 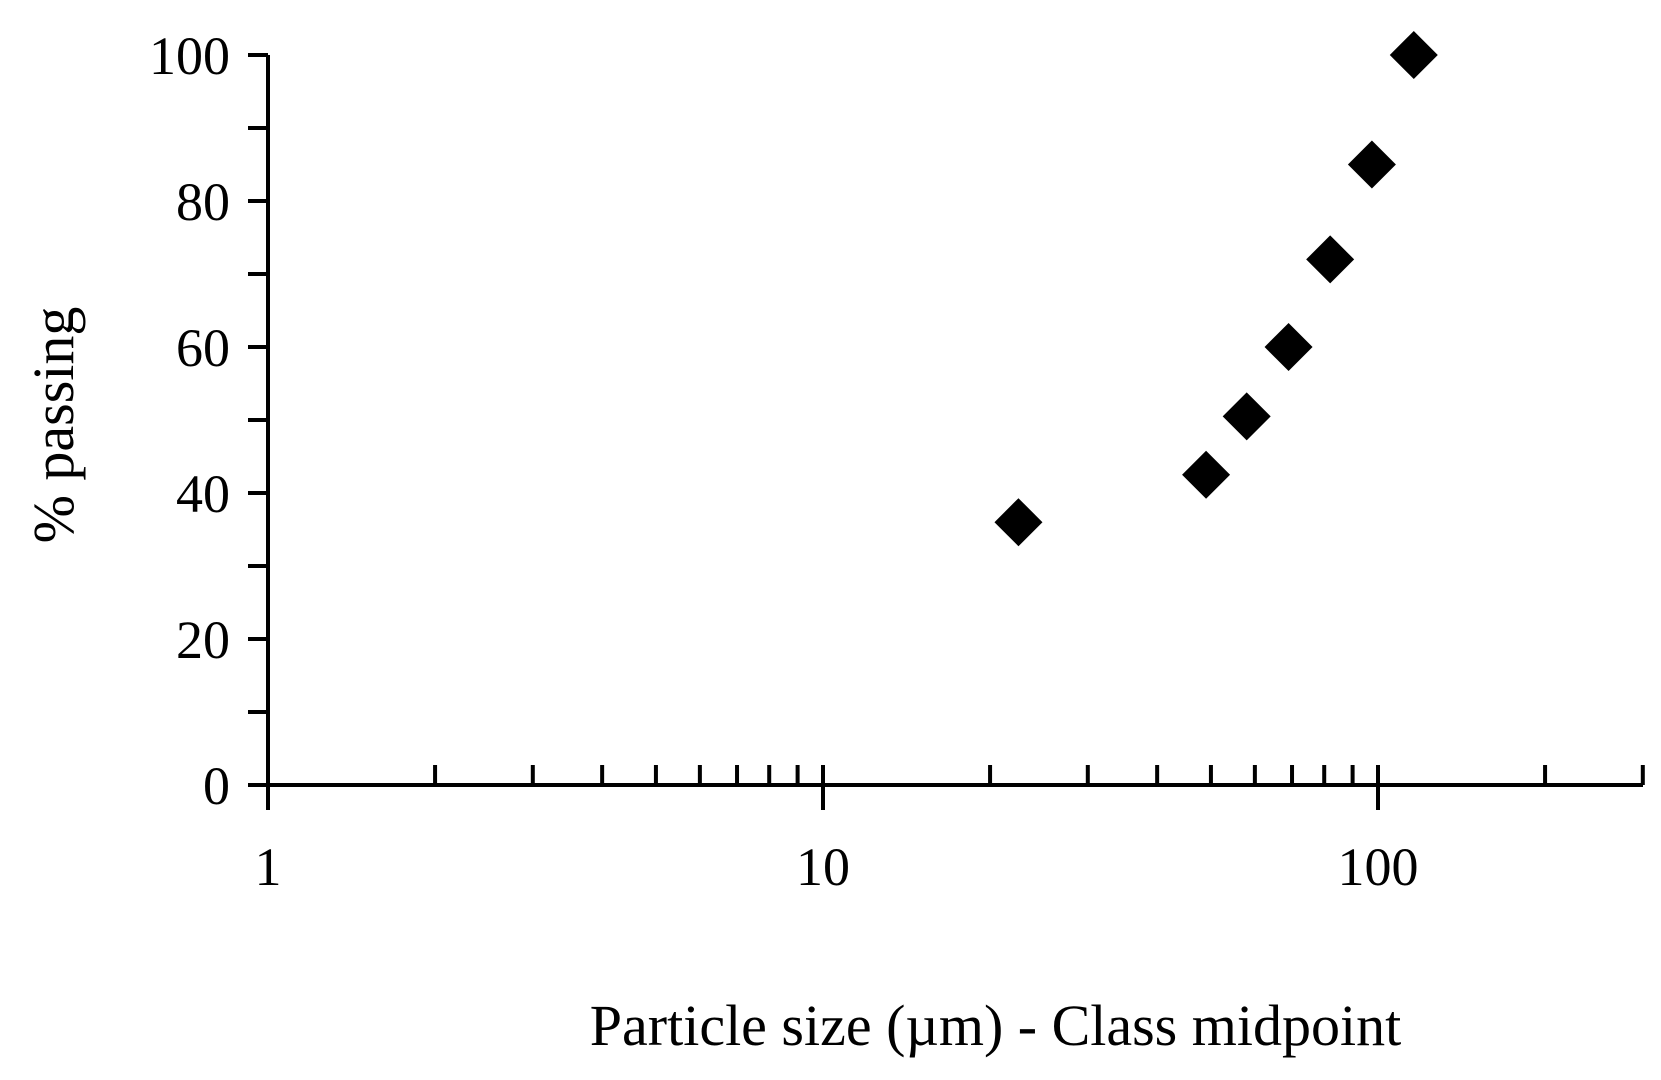 I want to click on x-tick-label: 100, so click(x=1378, y=867).